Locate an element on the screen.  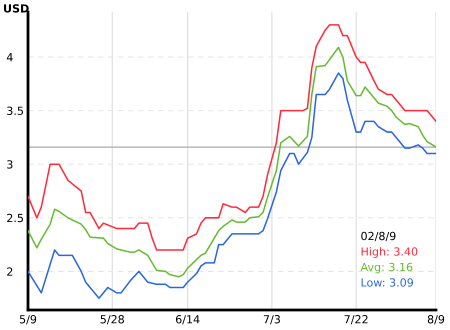
y-tick-label: 3 is located at coordinates (9, 164).